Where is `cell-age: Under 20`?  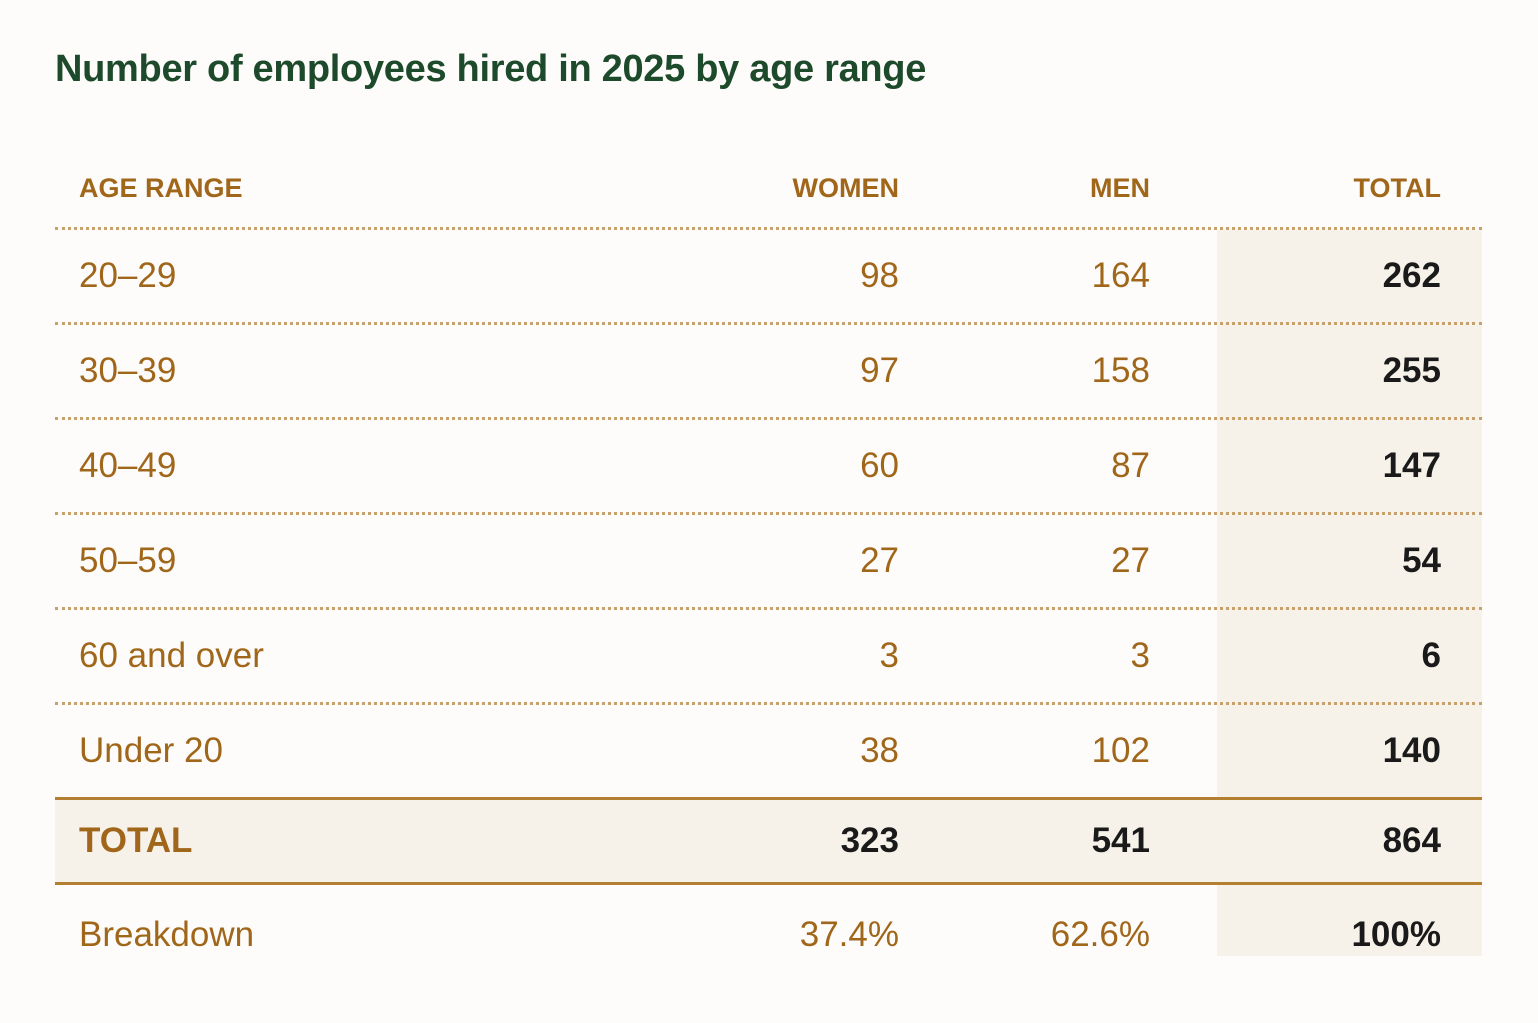
cell-age: Under 20 is located at coordinates (151, 750).